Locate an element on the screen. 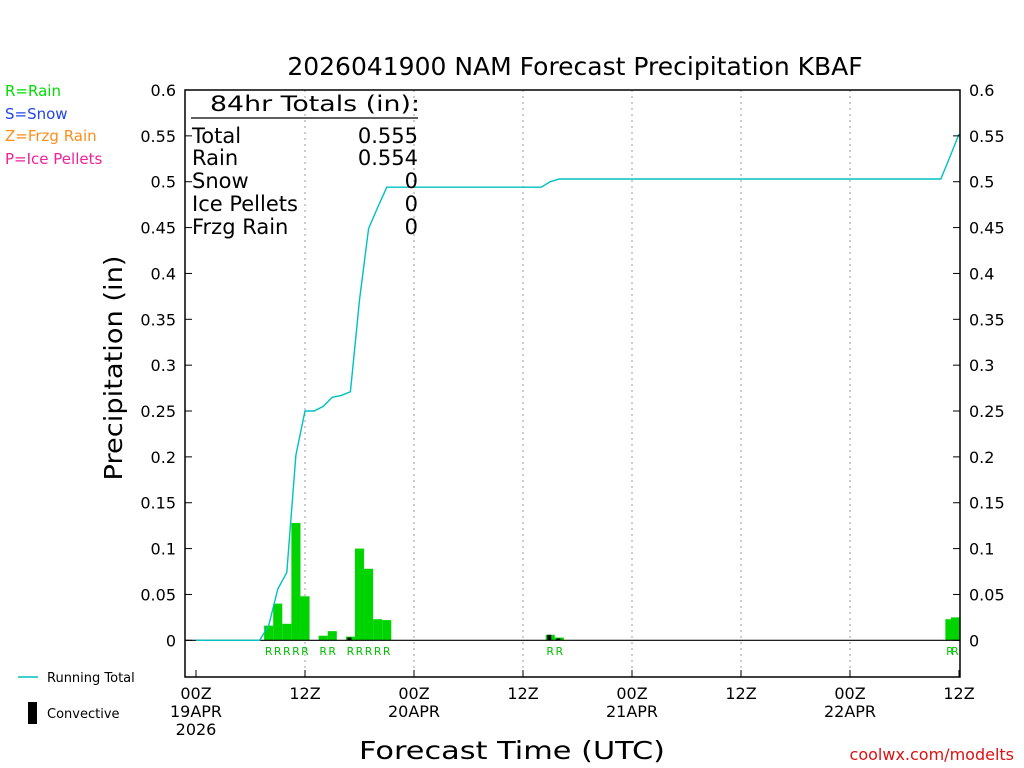  credit-text: coolwx.com/modelts is located at coordinates (932, 754).